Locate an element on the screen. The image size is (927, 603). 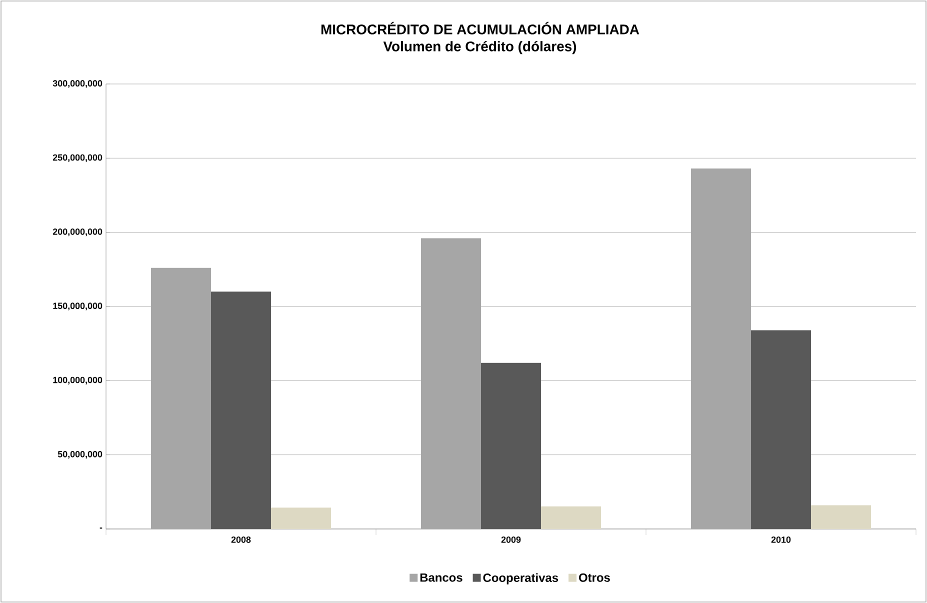
legend-label: Cooperativas is located at coordinates (520, 578).